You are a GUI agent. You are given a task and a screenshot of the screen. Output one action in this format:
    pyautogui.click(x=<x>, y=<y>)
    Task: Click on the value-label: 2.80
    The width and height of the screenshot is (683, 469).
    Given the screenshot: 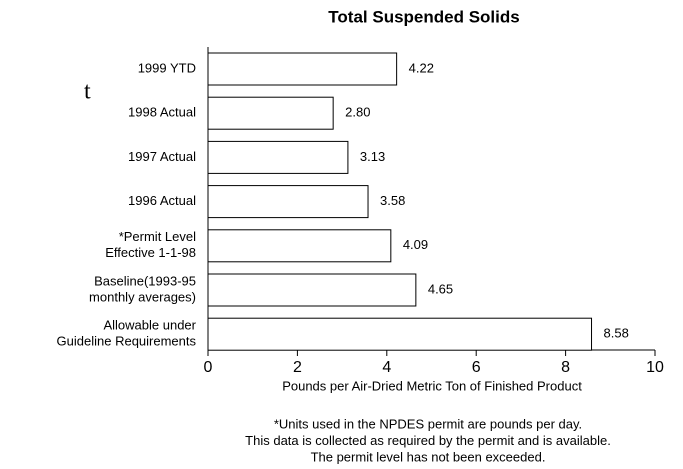 What is the action you would take?
    pyautogui.click(x=357, y=112)
    